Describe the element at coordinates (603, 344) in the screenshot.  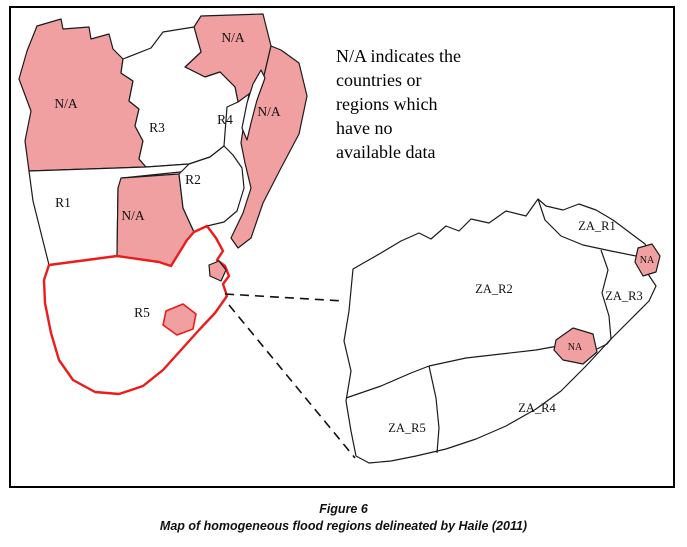
I see `inset-boundary-r2-r4-east` at that location.